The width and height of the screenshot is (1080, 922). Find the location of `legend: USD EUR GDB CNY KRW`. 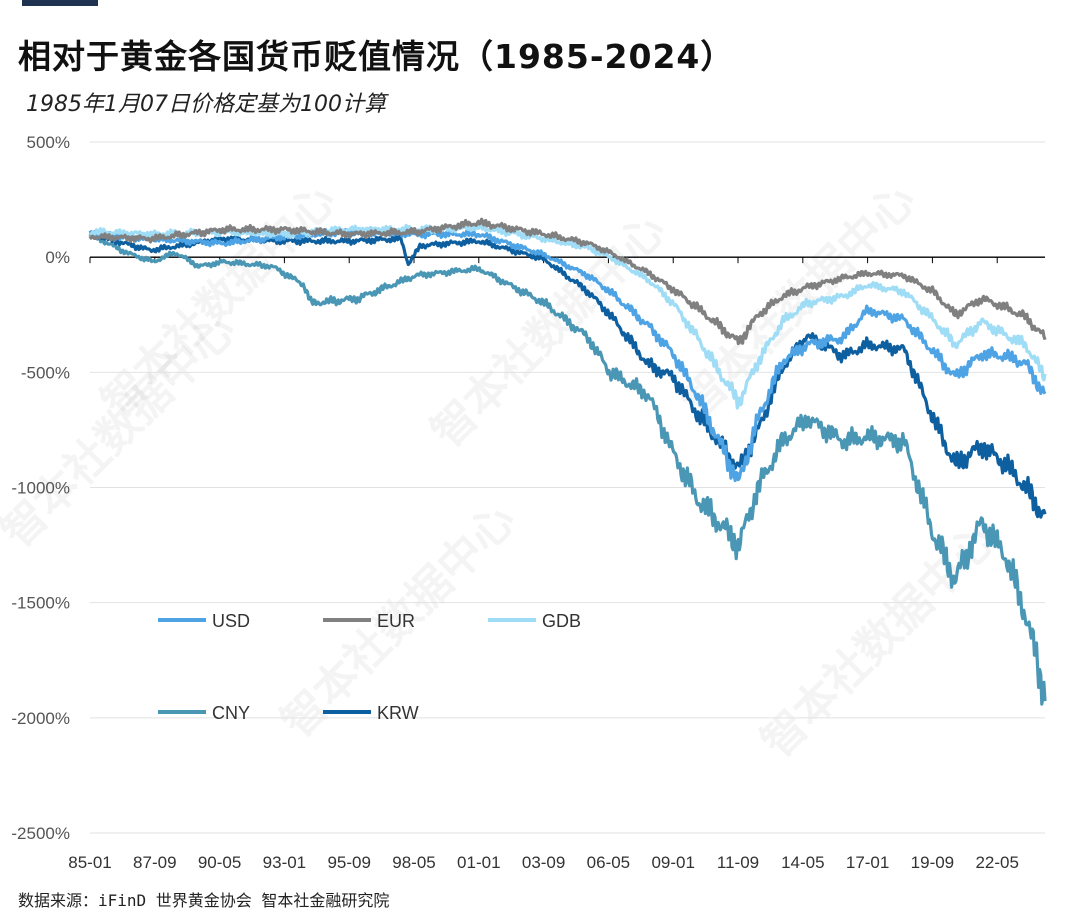

legend: USD EUR GDB CNY KRW is located at coordinates (369, 667).